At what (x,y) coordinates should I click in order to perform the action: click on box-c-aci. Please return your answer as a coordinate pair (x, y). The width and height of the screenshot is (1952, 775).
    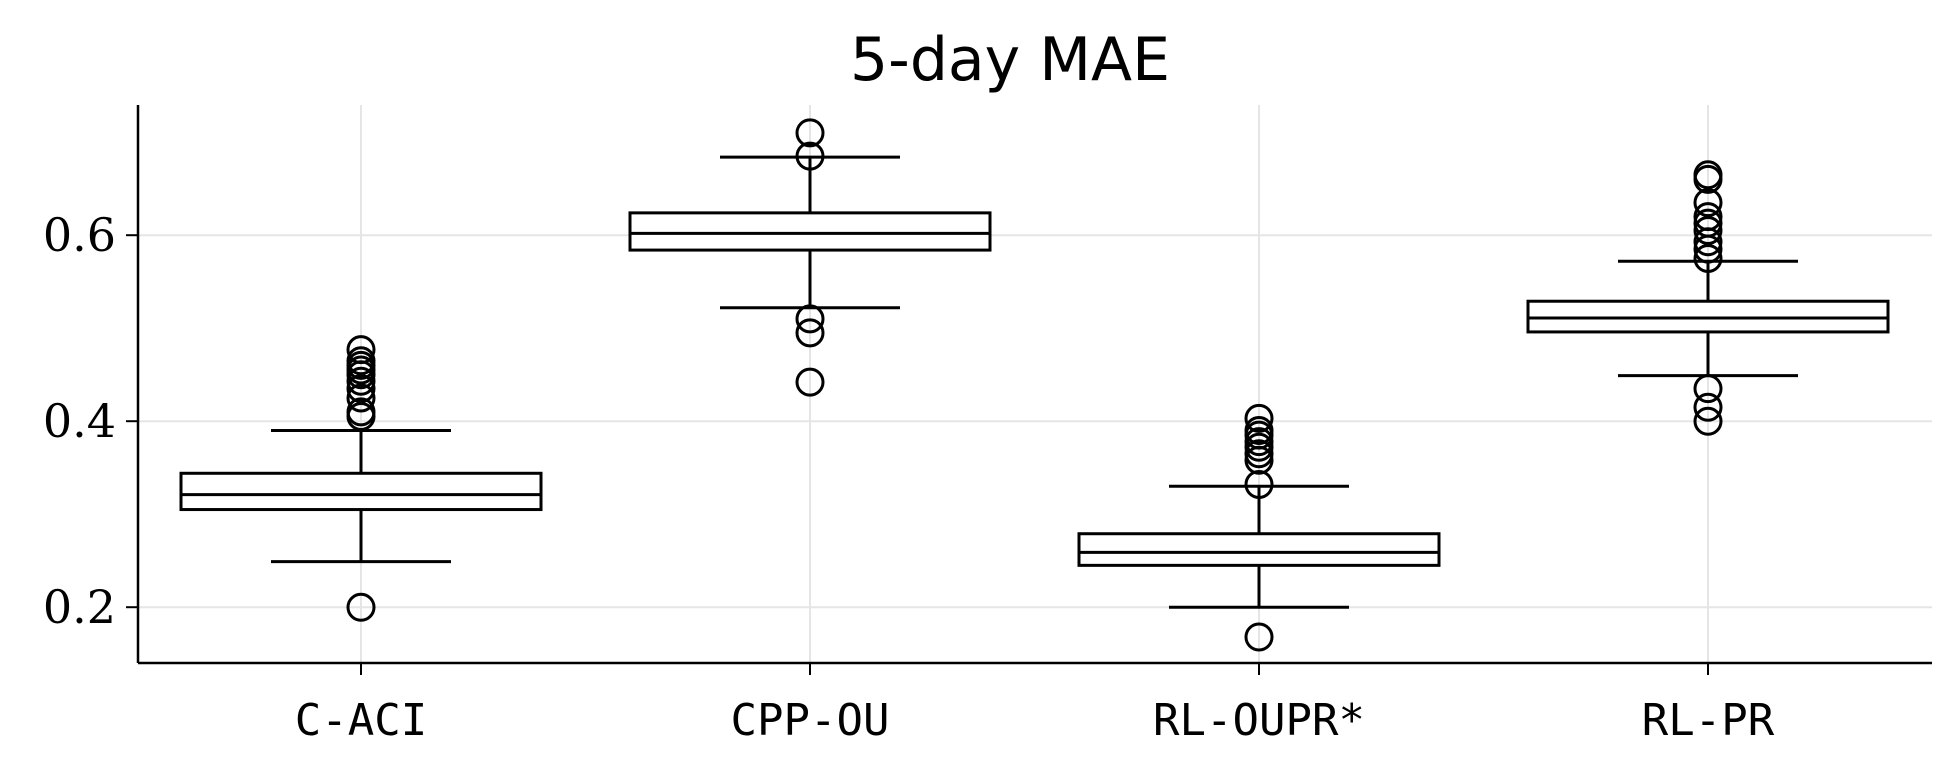
    Looking at the image, I should click on (361, 478).